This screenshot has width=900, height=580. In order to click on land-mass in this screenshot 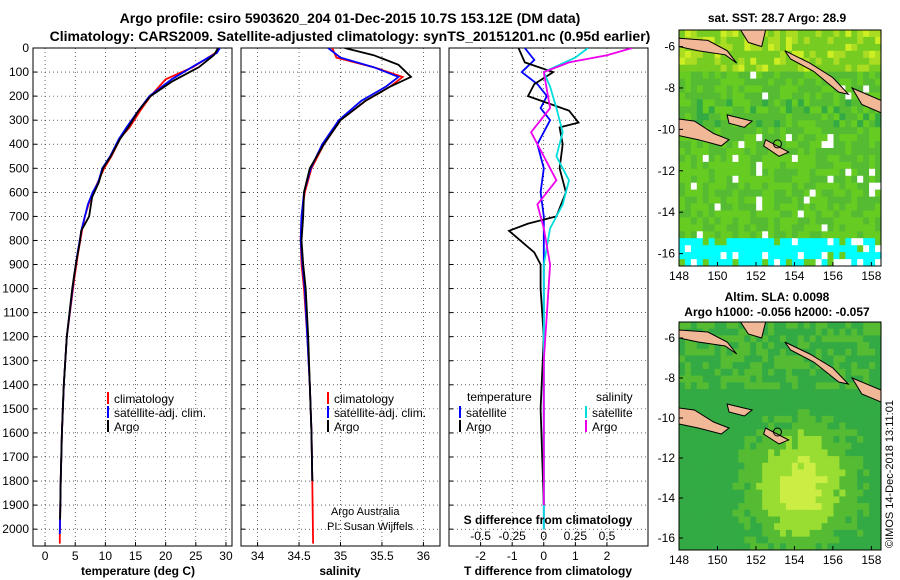, I will do `click(740, 121)`.